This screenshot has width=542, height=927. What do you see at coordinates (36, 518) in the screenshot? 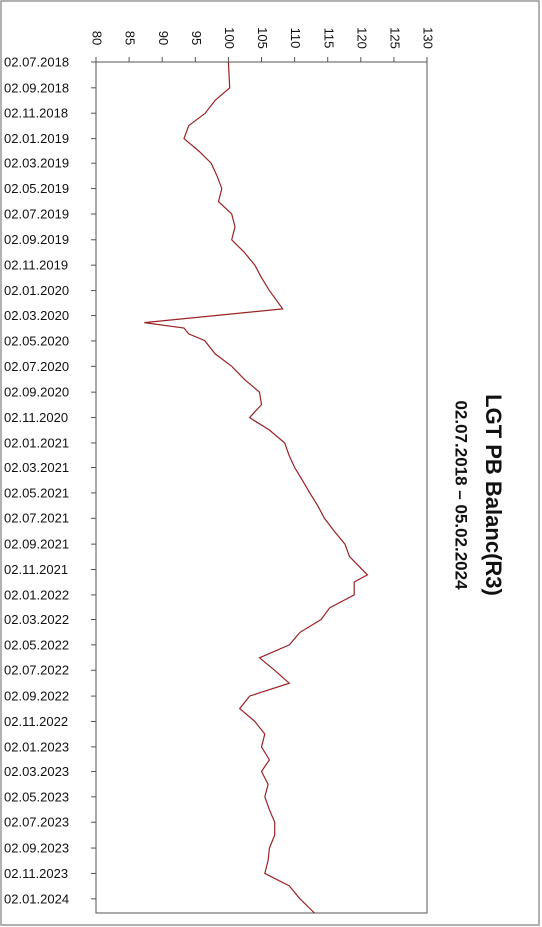
I see `x-tick-label: 02.07.2021` at bounding box center [36, 518].